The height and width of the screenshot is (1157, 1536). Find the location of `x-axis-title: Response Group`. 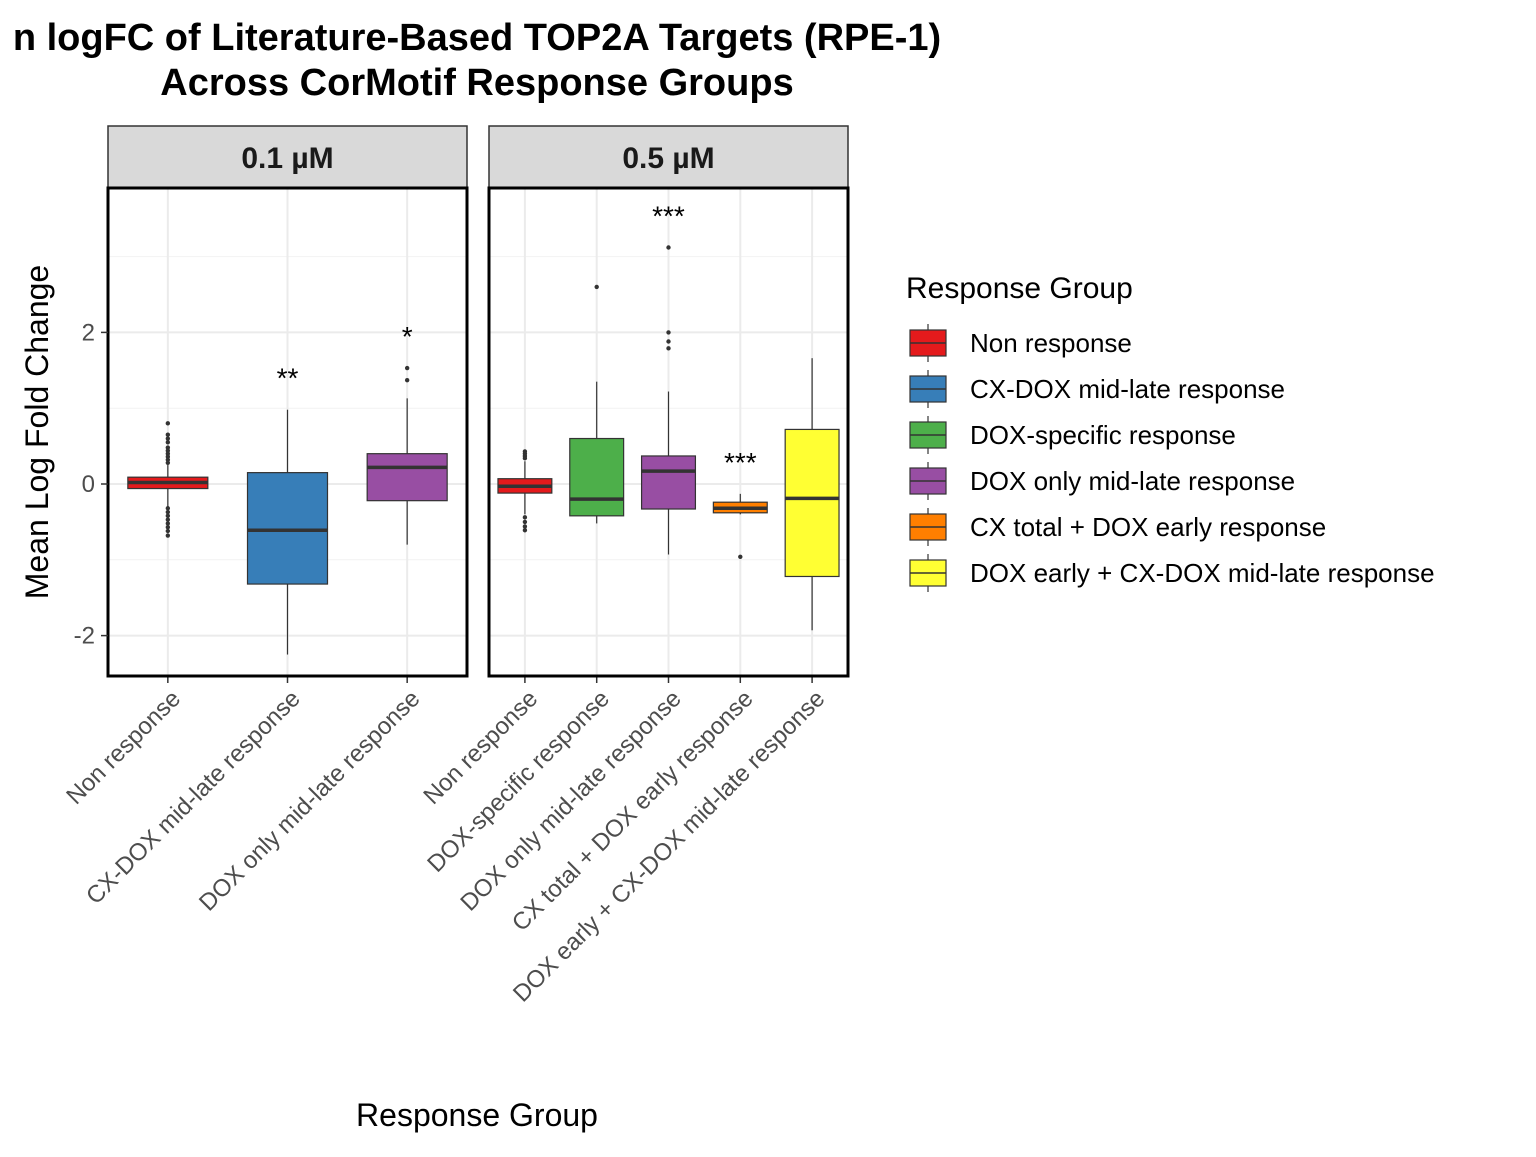

x-axis-title: Response Group is located at coordinates (477, 1115).